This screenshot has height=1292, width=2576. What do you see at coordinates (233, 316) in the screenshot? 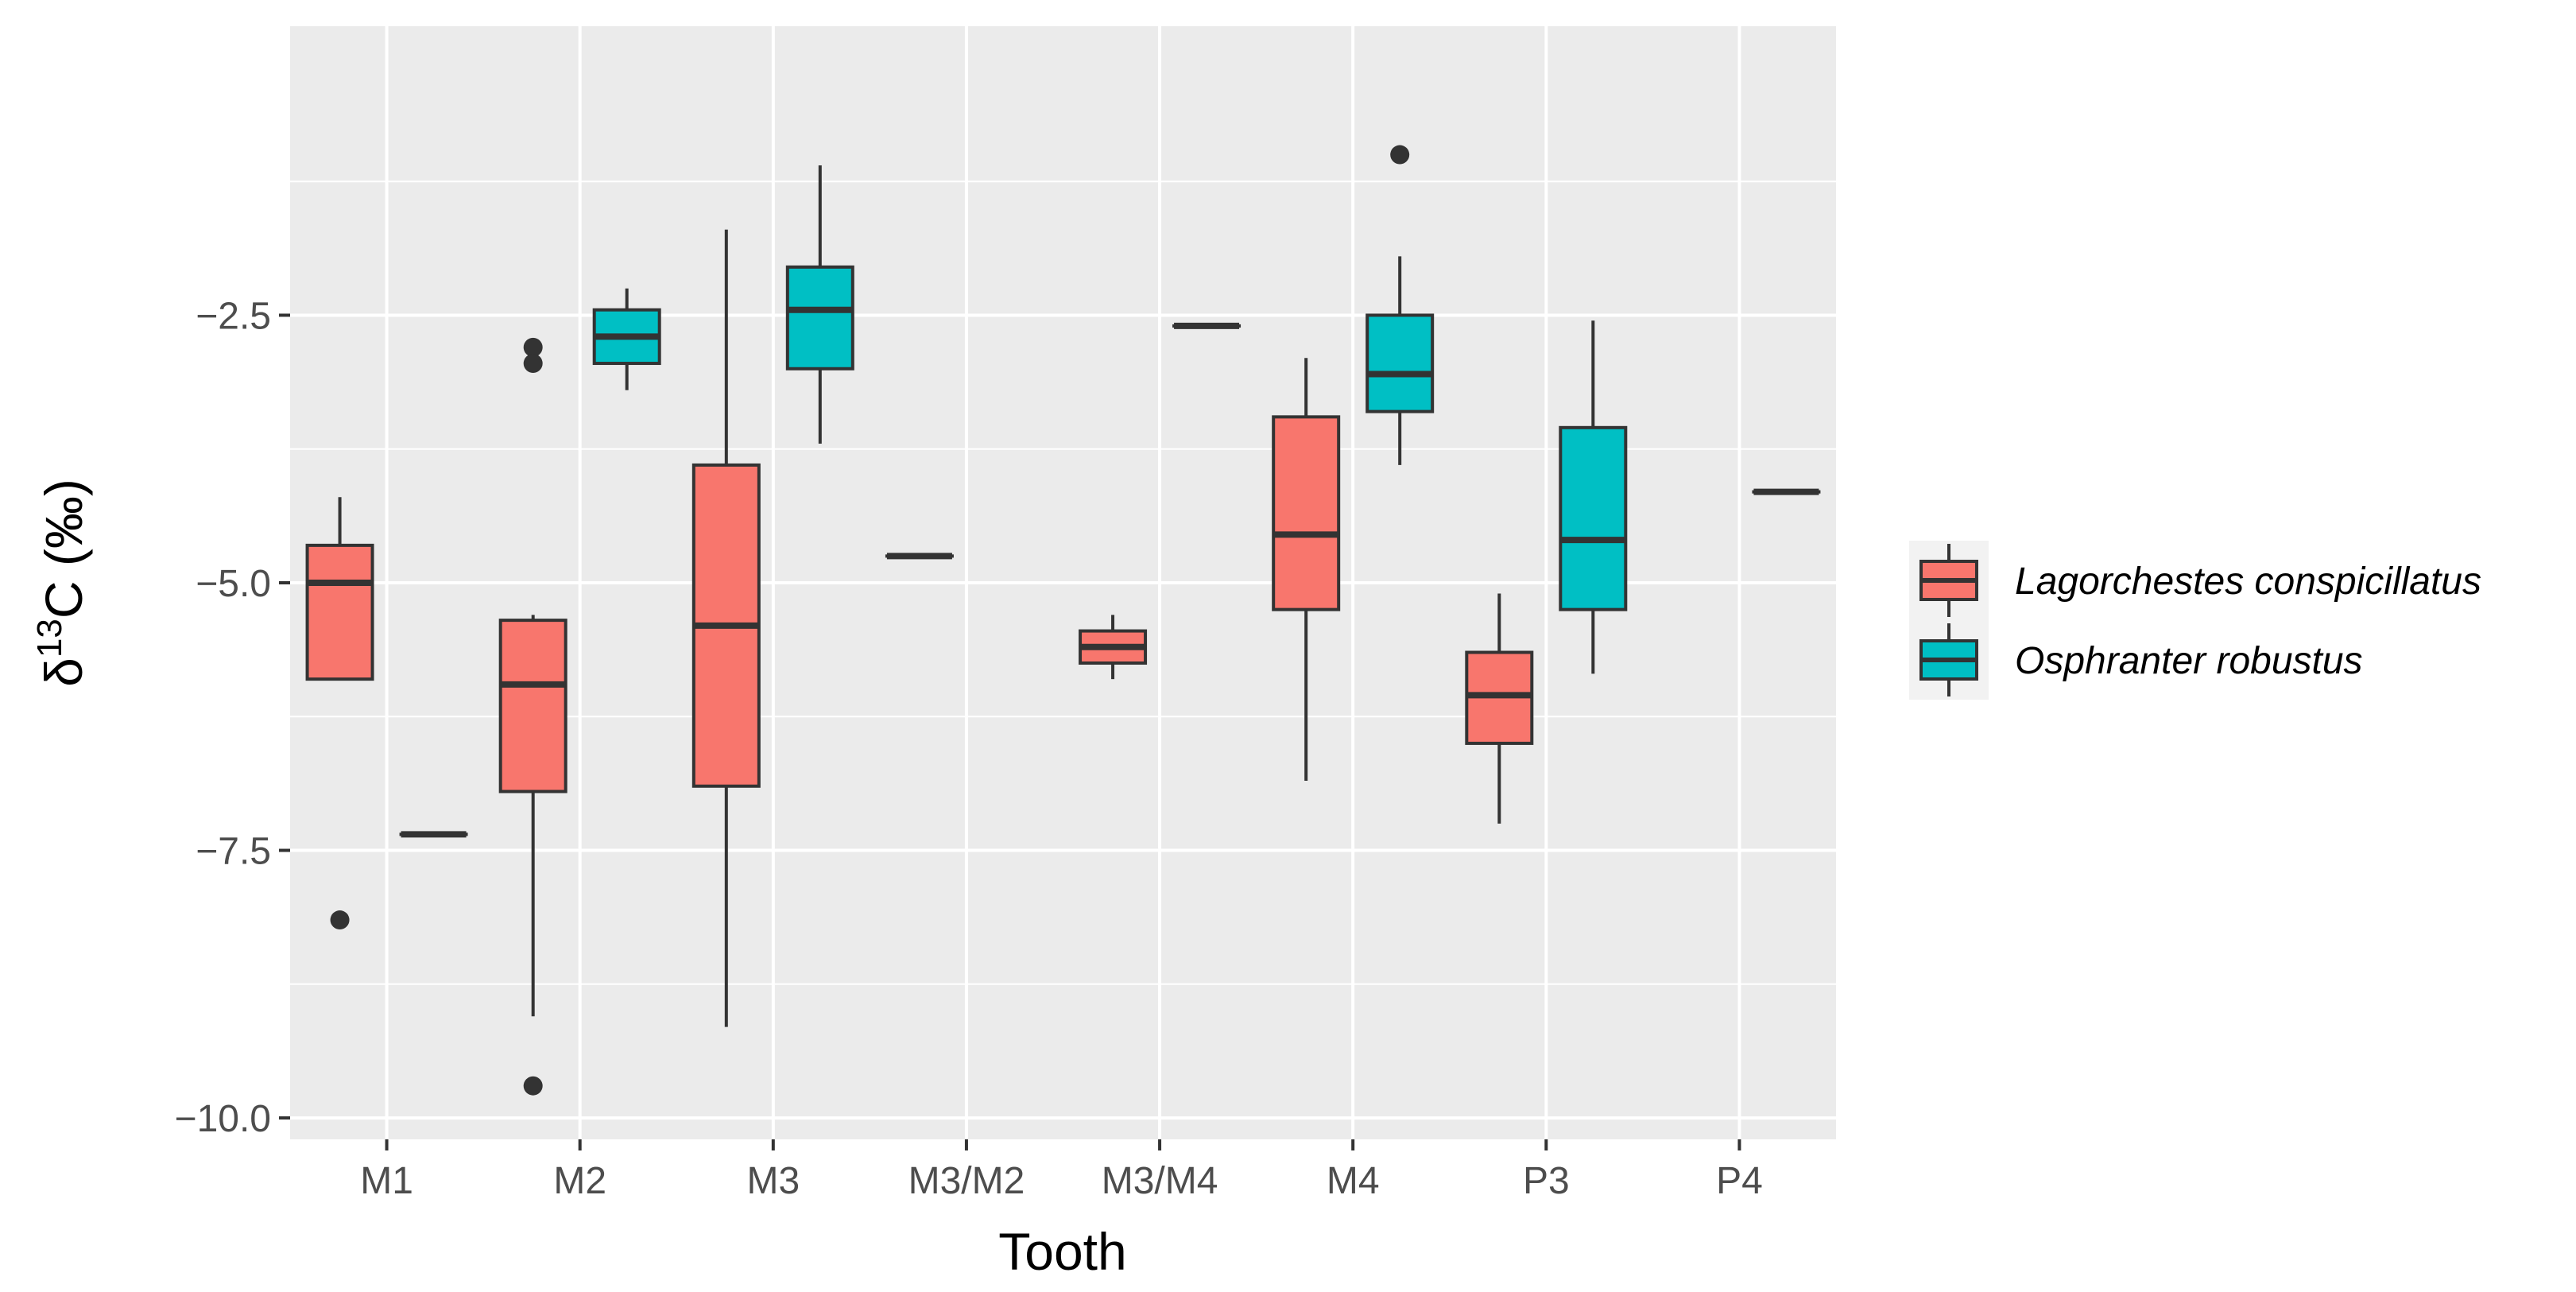
I see `y-tick-label: −2.5` at bounding box center [233, 316].